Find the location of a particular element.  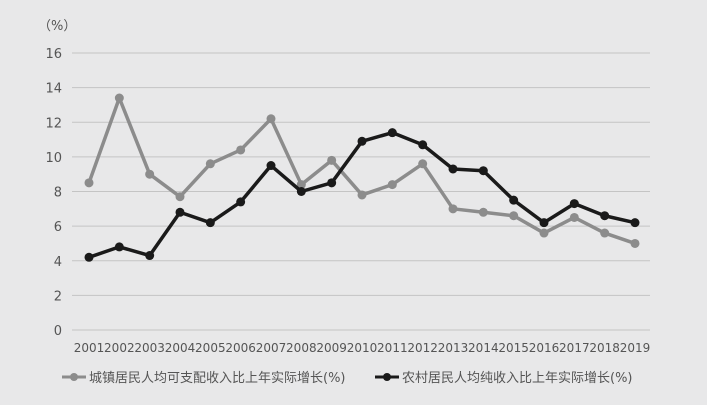

x-tick-label: 2017 is located at coordinates (574, 348).